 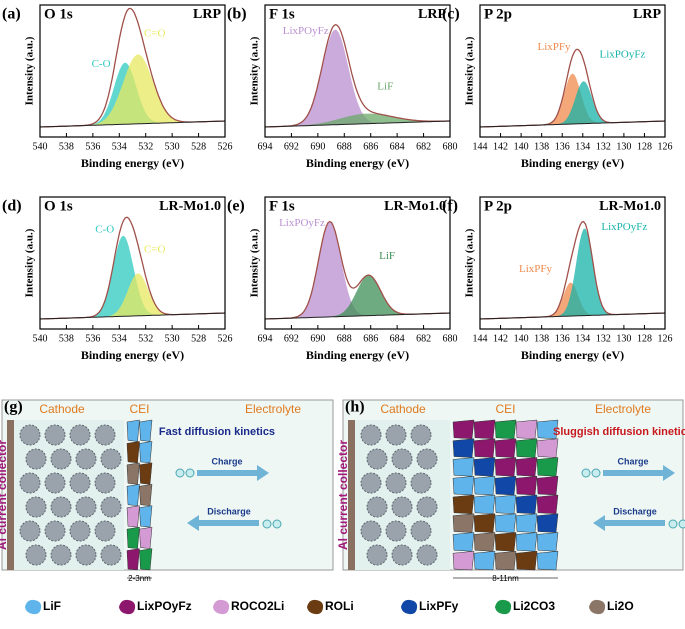 I want to click on x-tick-label: 680, so click(x=450, y=146).